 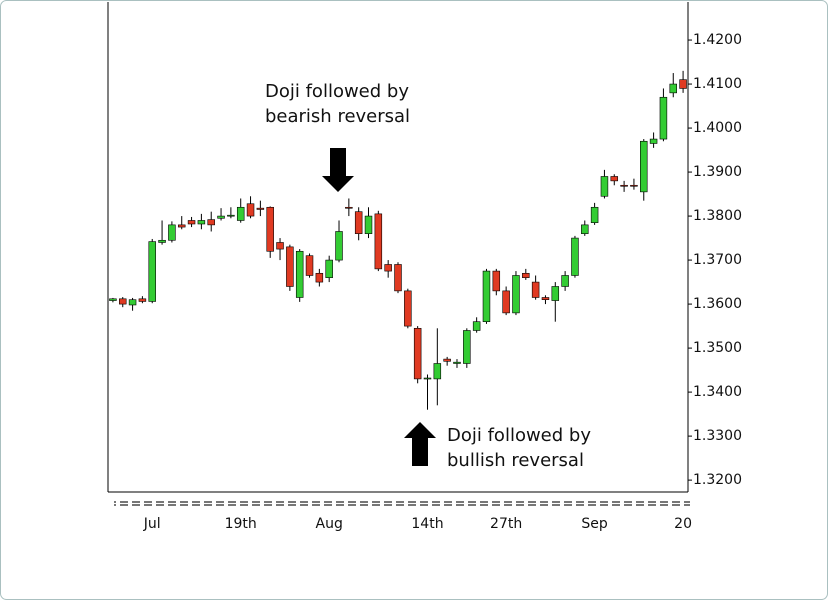 I want to click on x-tick-label: Sep, so click(x=594, y=524).